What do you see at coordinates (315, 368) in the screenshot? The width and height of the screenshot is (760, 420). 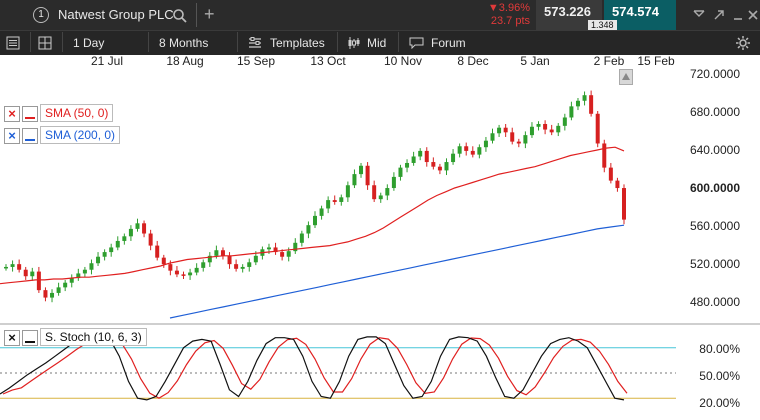 I see `stoch-d-line` at bounding box center [315, 368].